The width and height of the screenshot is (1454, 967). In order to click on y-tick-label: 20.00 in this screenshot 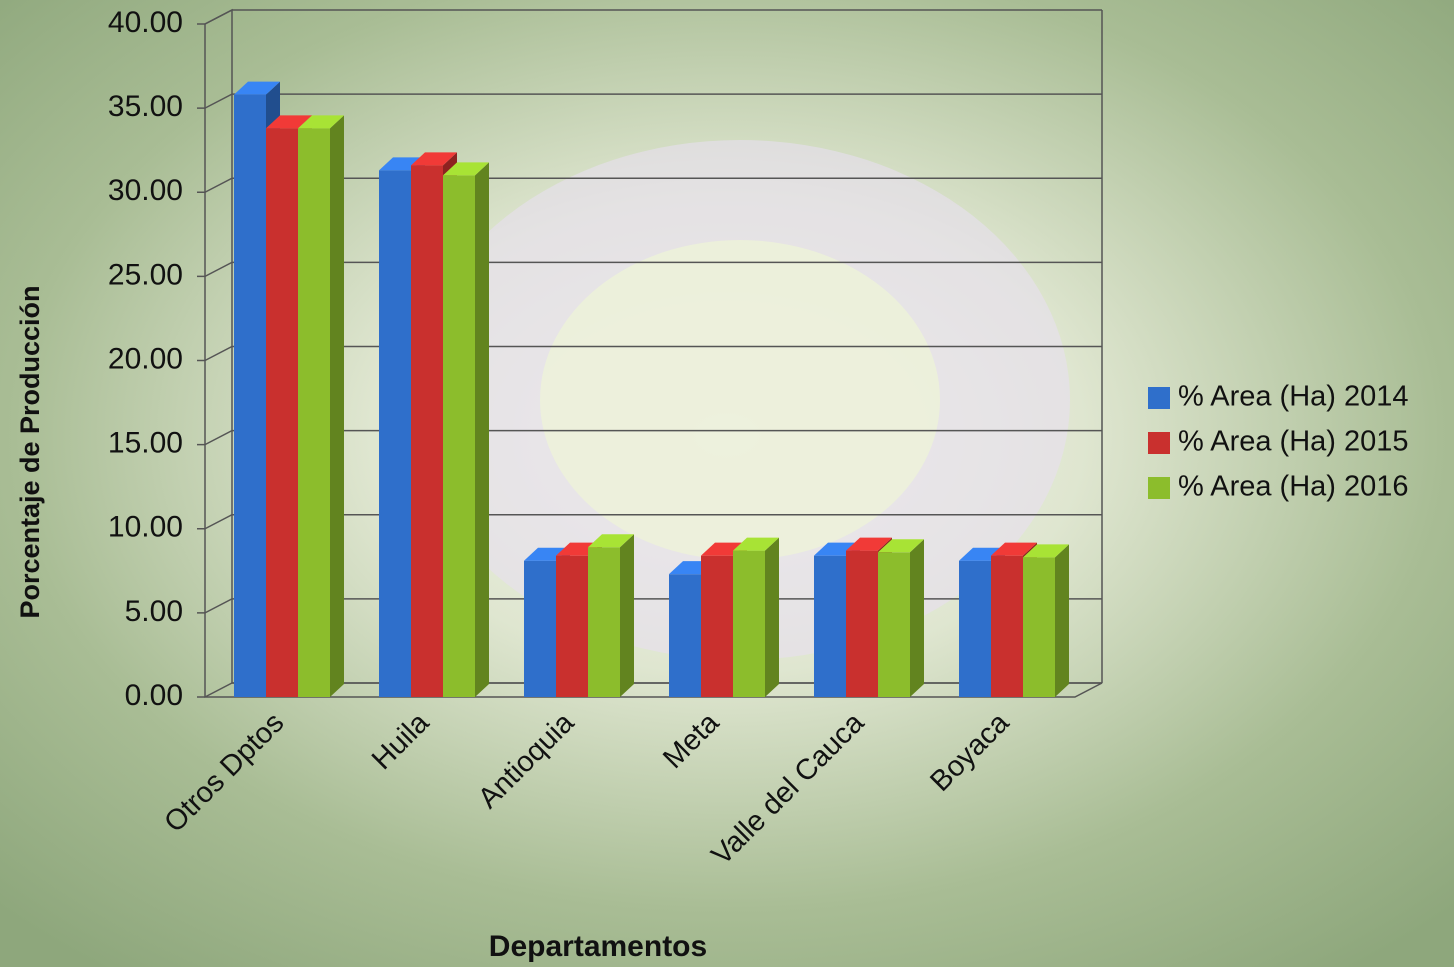, I will do `click(145, 358)`.